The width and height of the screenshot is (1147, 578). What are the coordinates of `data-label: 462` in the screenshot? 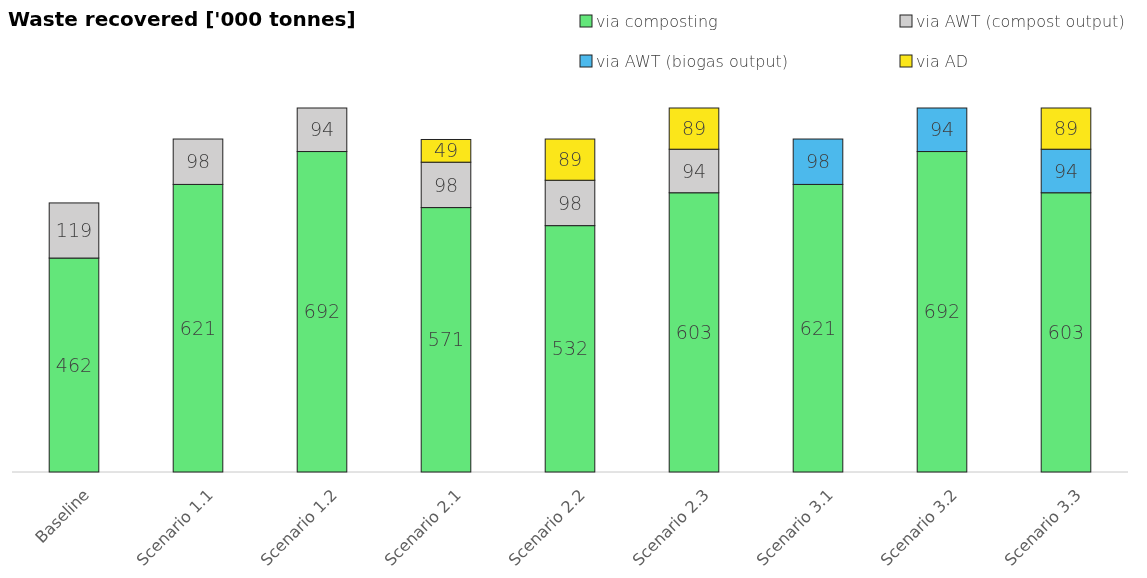 It's located at (74, 364).